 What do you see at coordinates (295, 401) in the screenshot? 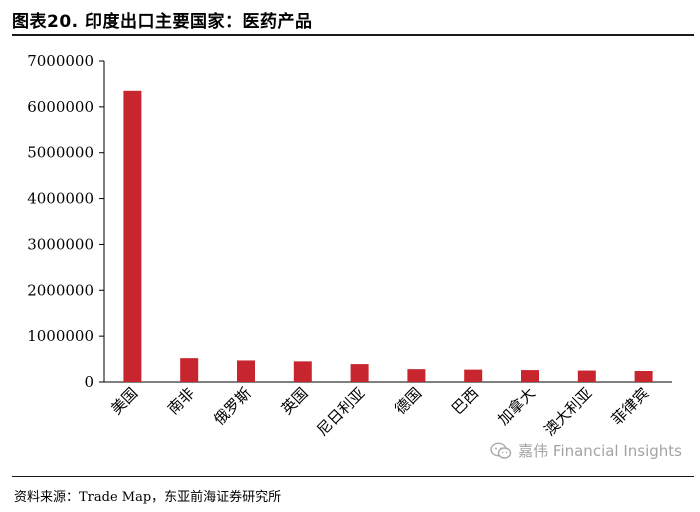
I see `x-tick-label: 英国` at bounding box center [295, 401].